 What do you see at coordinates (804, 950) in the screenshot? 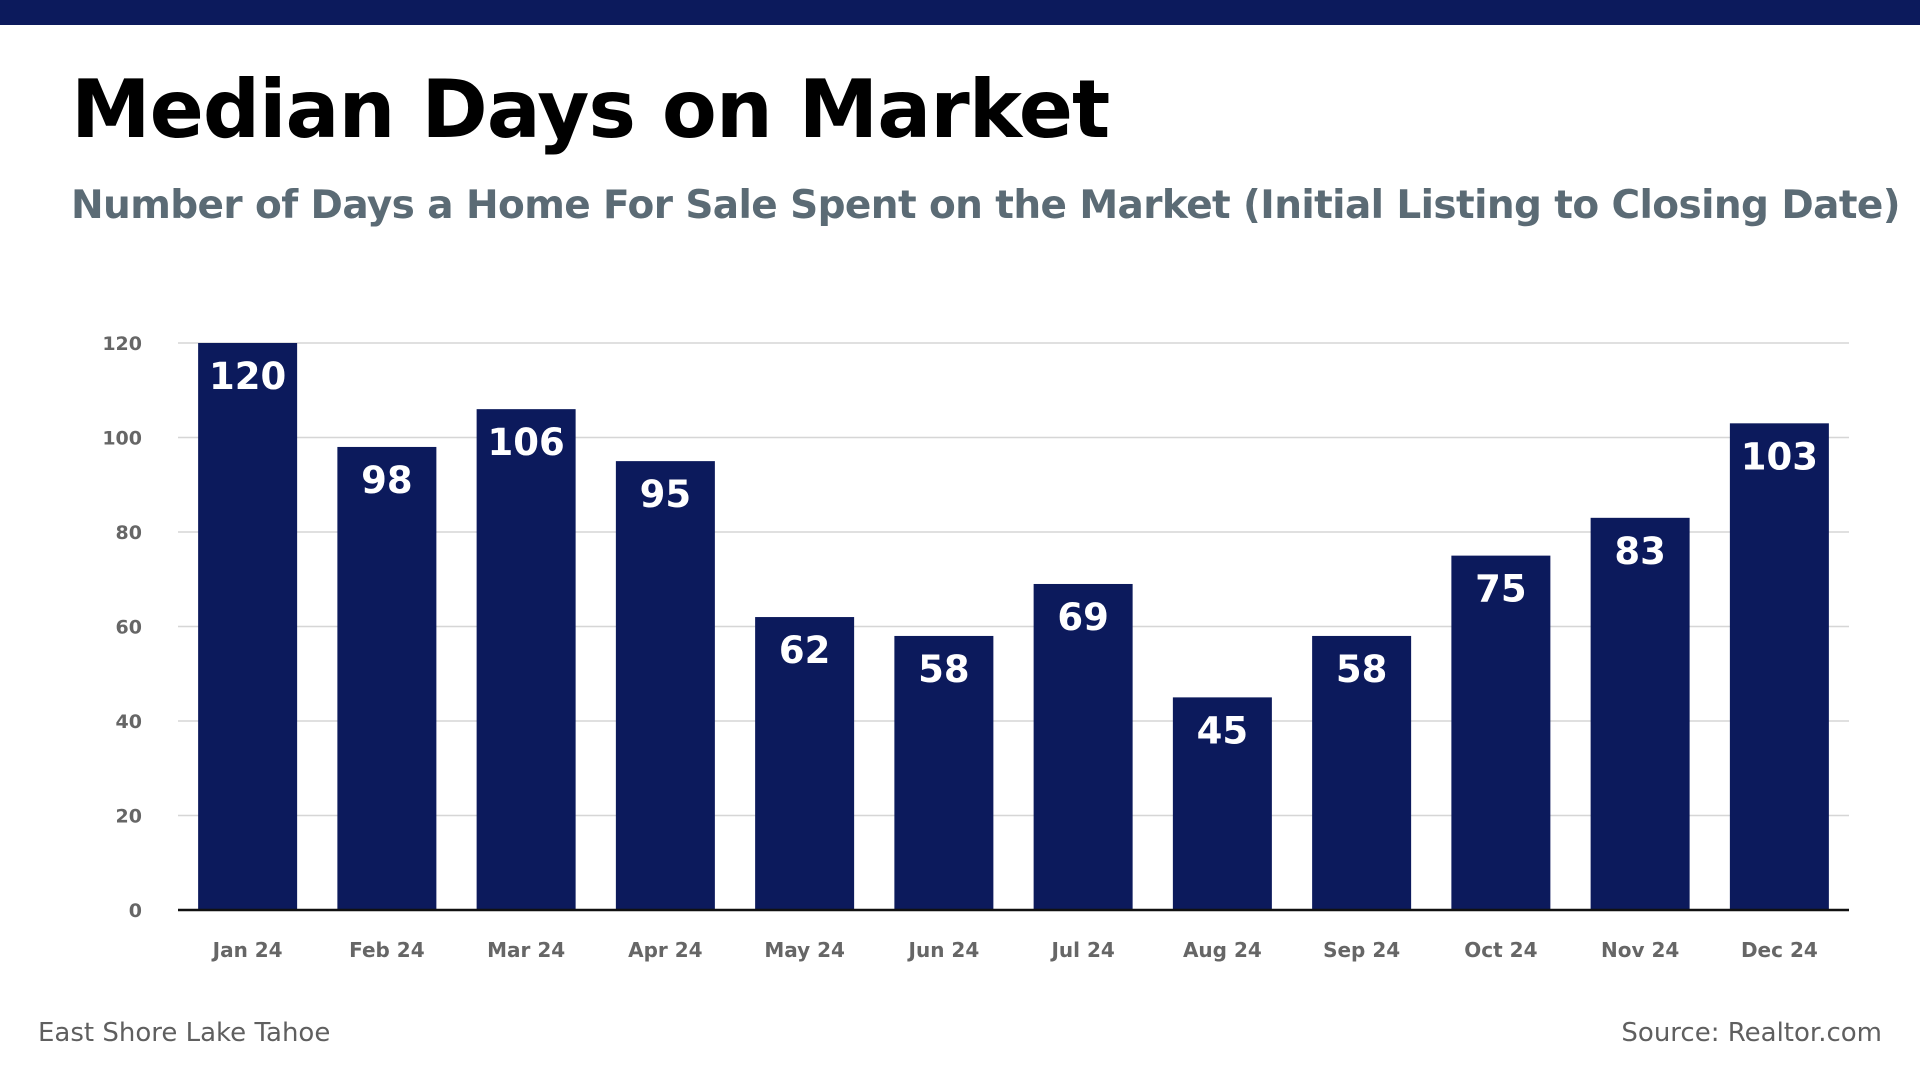
I see `x-tick-label: May 24` at bounding box center [804, 950].